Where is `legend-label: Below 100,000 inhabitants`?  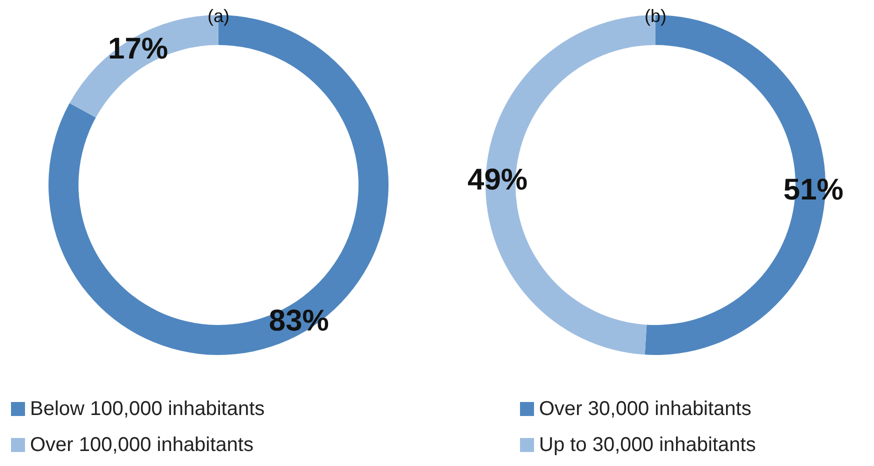 legend-label: Below 100,000 inhabitants is located at coordinates (147, 409).